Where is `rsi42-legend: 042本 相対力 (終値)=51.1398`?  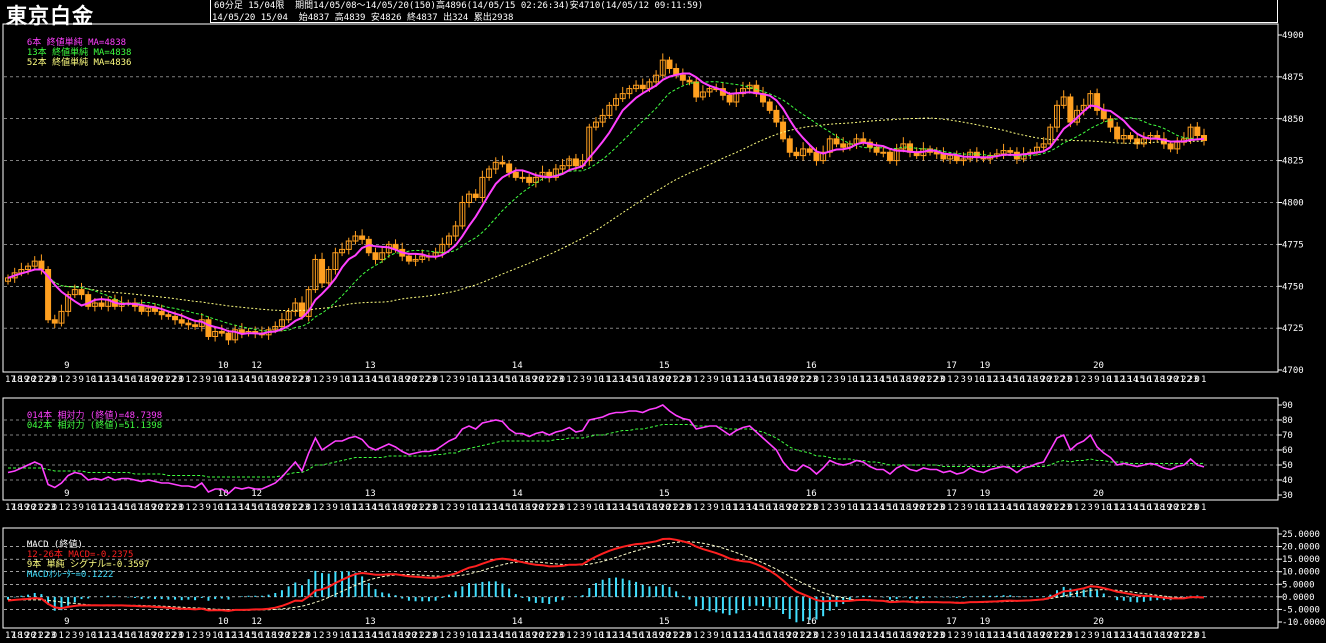 rsi42-legend: 042本 相対力 (終値)=51.1398 is located at coordinates (94, 426).